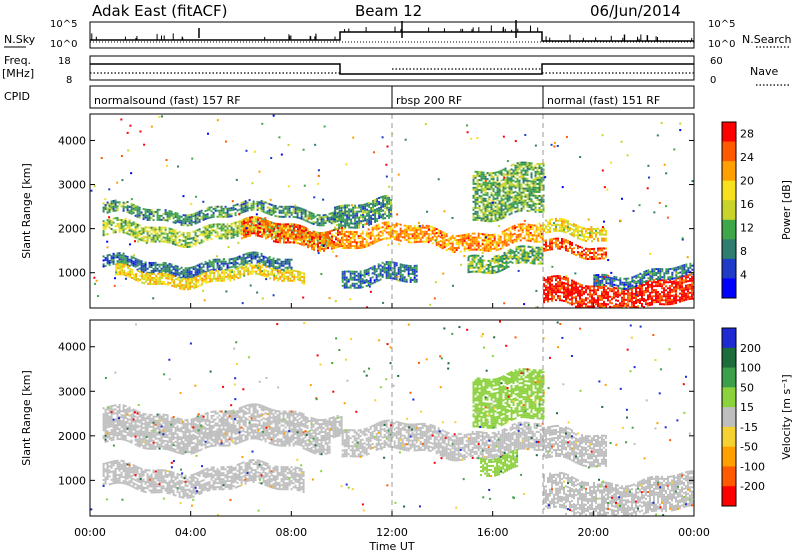 The width and height of the screenshot is (800, 558). I want to click on x-tick-label: 08:00, so click(291, 532).